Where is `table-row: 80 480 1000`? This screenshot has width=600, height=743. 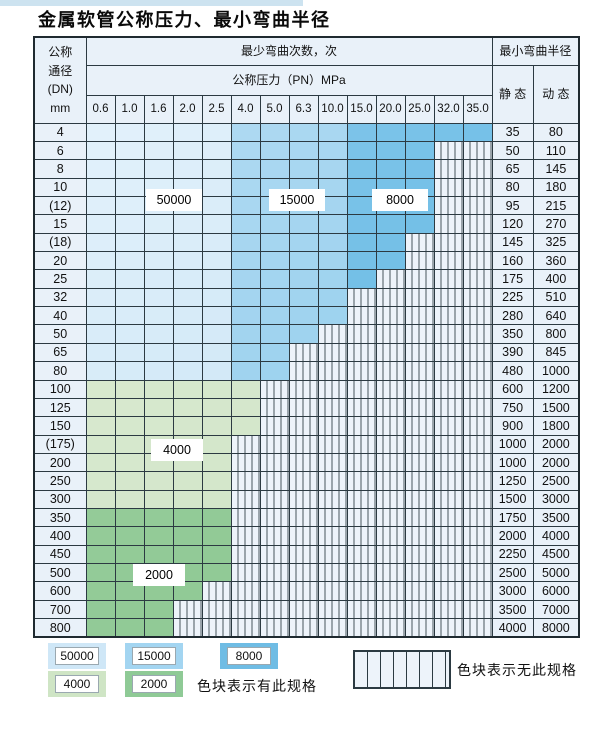
table-row: 80 480 1000 is located at coordinates (306, 371).